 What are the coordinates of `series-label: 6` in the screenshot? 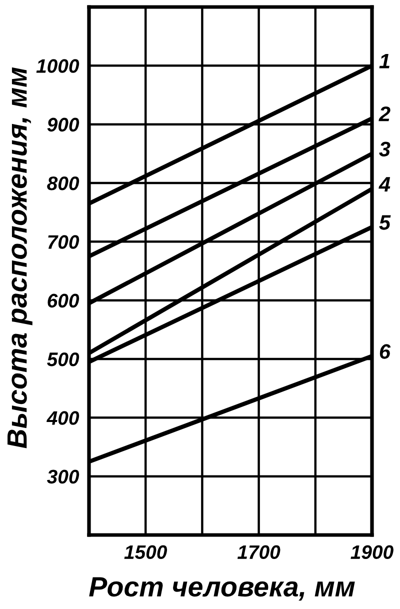 It's located at (385, 351).